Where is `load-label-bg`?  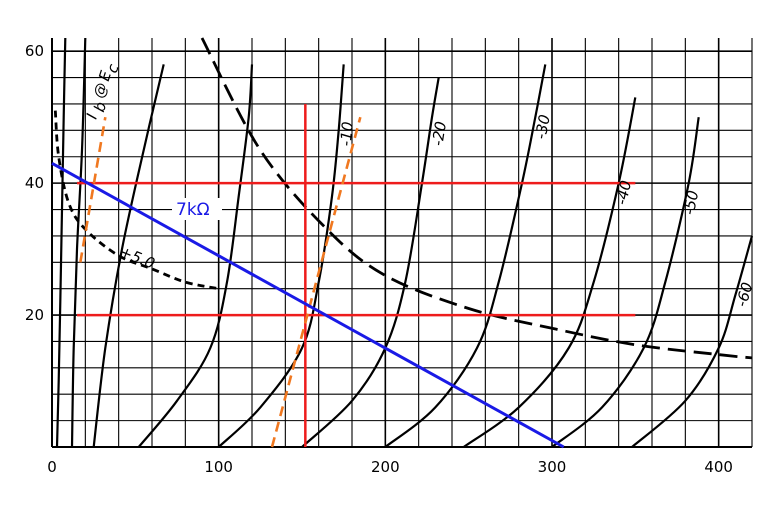 load-label-bg is located at coordinates (197, 209).